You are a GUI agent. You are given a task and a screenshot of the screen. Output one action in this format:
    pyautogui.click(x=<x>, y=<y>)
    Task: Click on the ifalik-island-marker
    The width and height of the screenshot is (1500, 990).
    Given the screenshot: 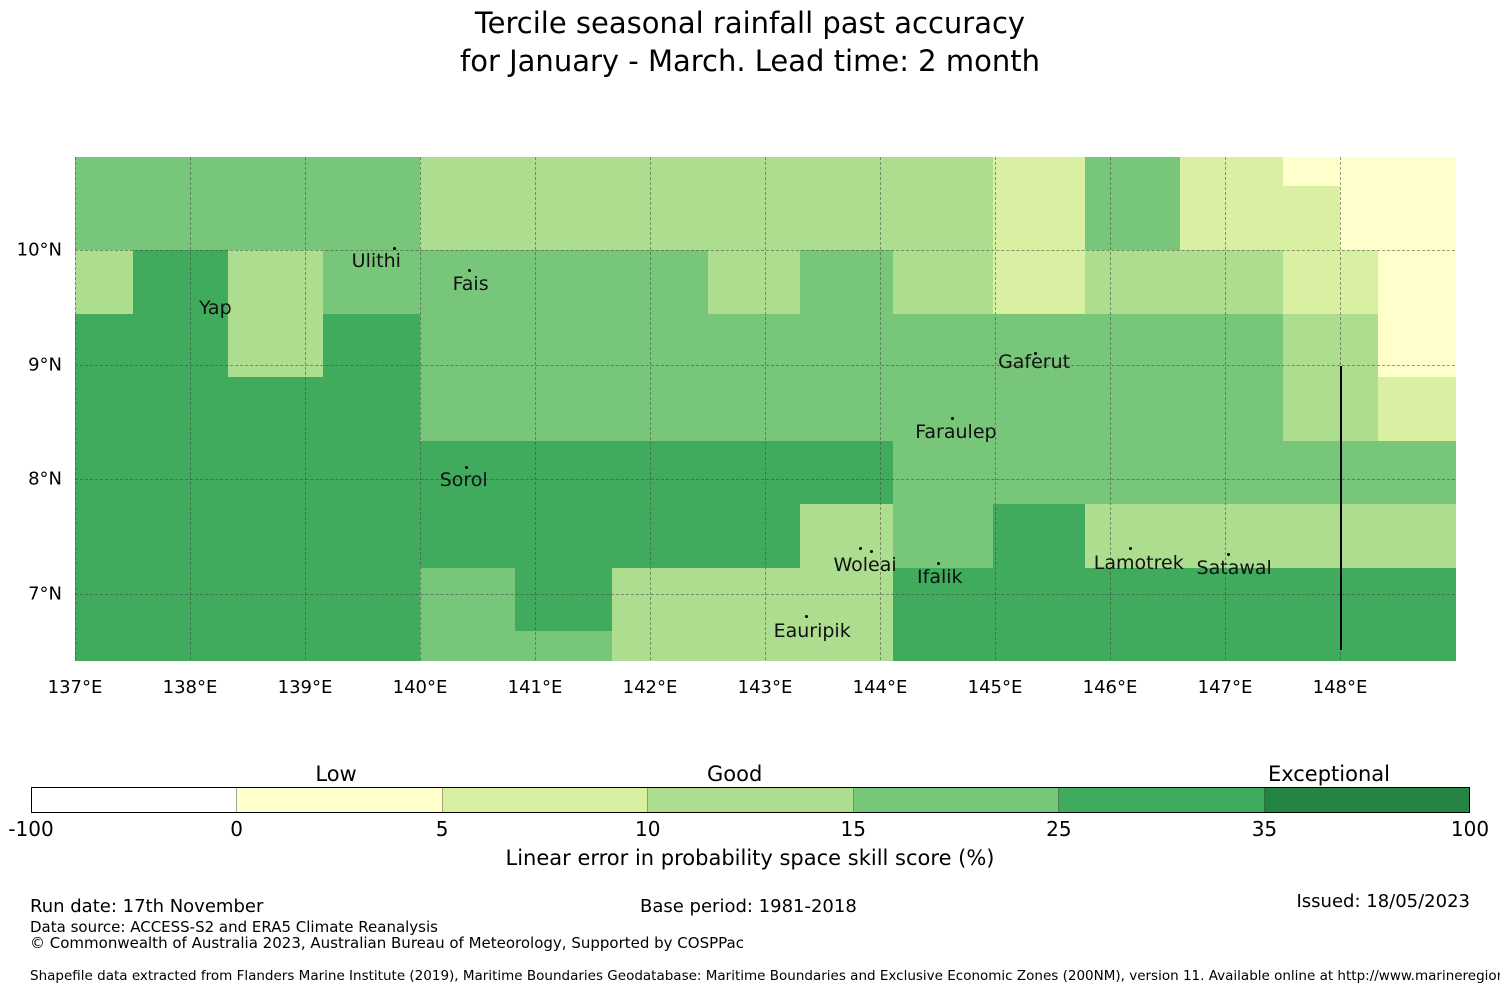 What is the action you would take?
    pyautogui.click(x=939, y=564)
    